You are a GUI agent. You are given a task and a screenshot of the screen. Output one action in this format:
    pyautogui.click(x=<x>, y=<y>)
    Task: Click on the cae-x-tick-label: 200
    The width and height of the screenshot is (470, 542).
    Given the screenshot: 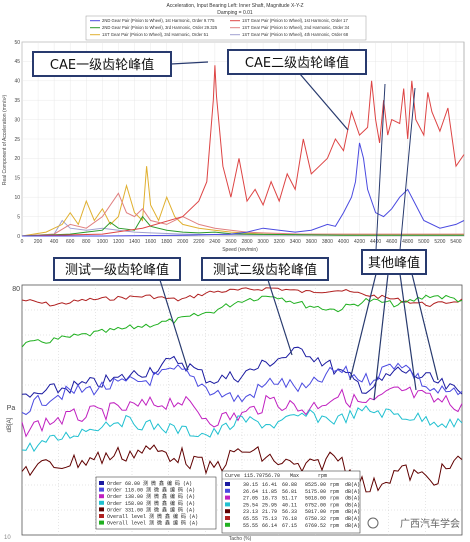 What is the action you would take?
    pyautogui.click(x=38, y=242)
    